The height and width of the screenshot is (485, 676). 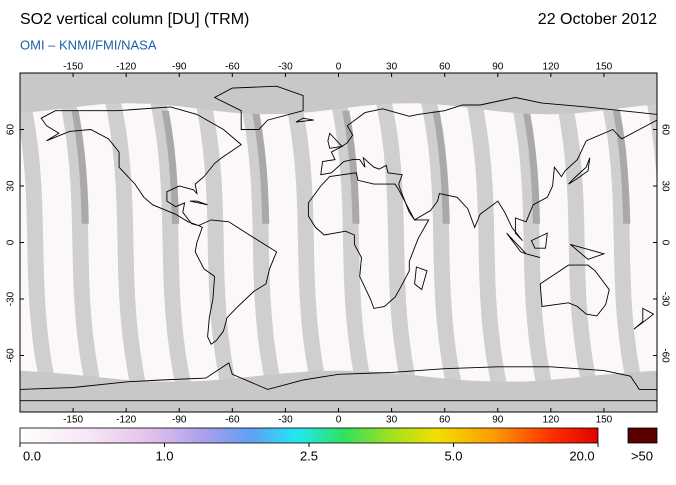 What do you see at coordinates (664, 243) in the screenshot?
I see `lat-label-right: 0` at bounding box center [664, 243].